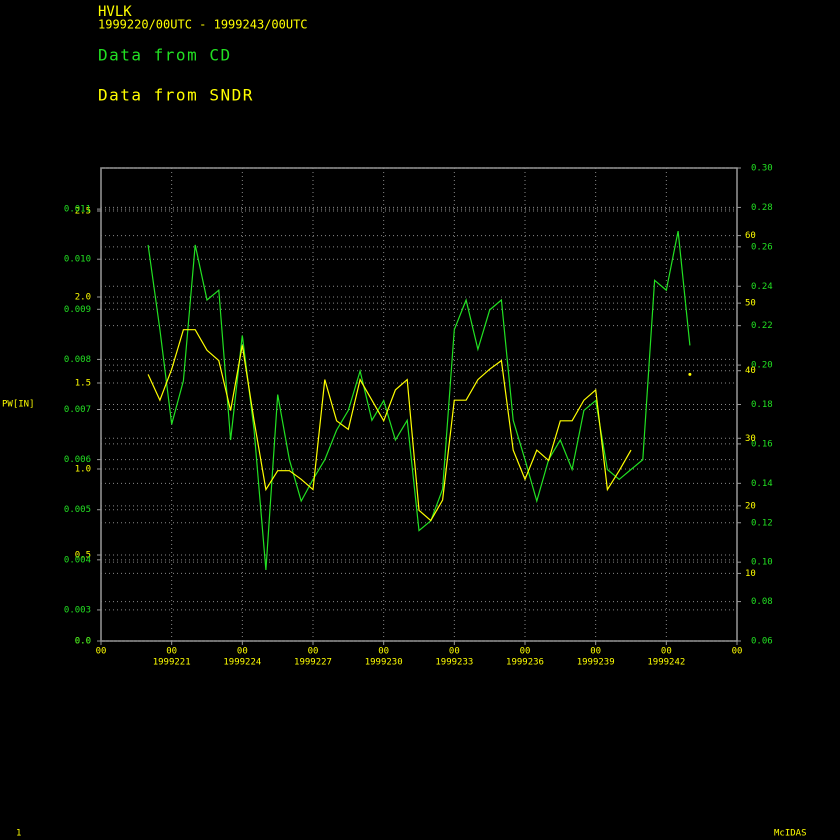 This screenshot has width=840, height=840. Describe the element at coordinates (762, 523) in the screenshot. I see `y-tick-label: 0.12` at that location.